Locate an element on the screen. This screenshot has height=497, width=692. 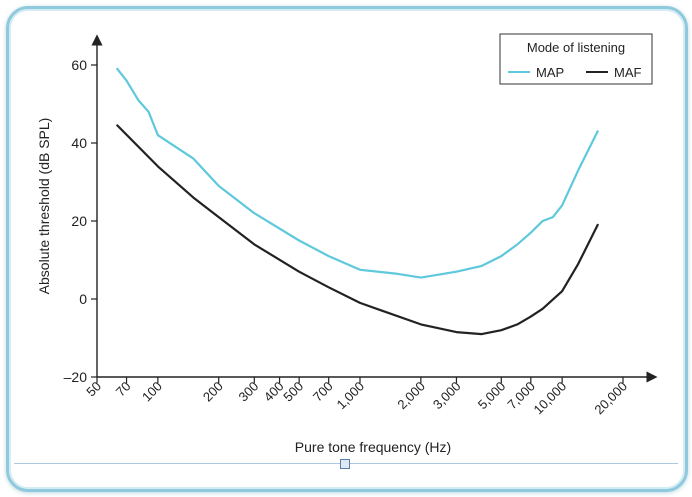
x-tick-label: 10,000 is located at coordinates (550, 398).